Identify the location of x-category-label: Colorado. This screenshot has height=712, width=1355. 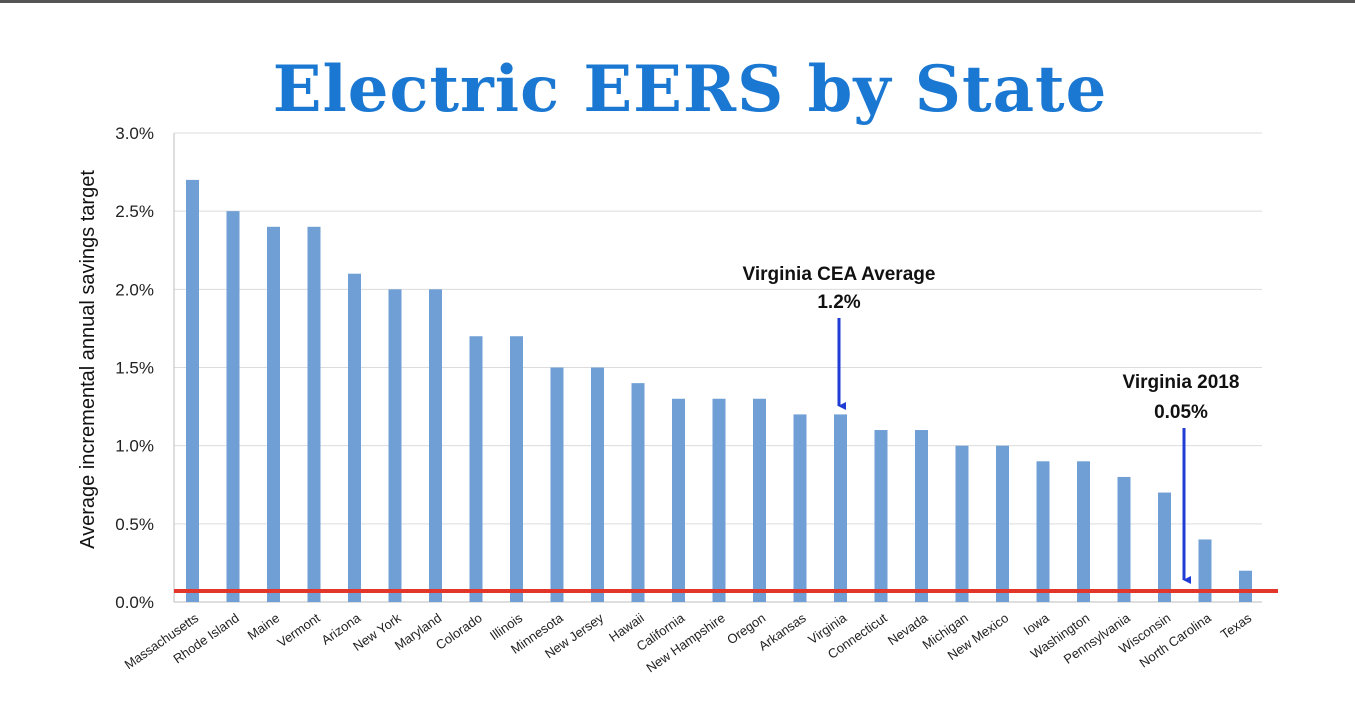
(459, 631).